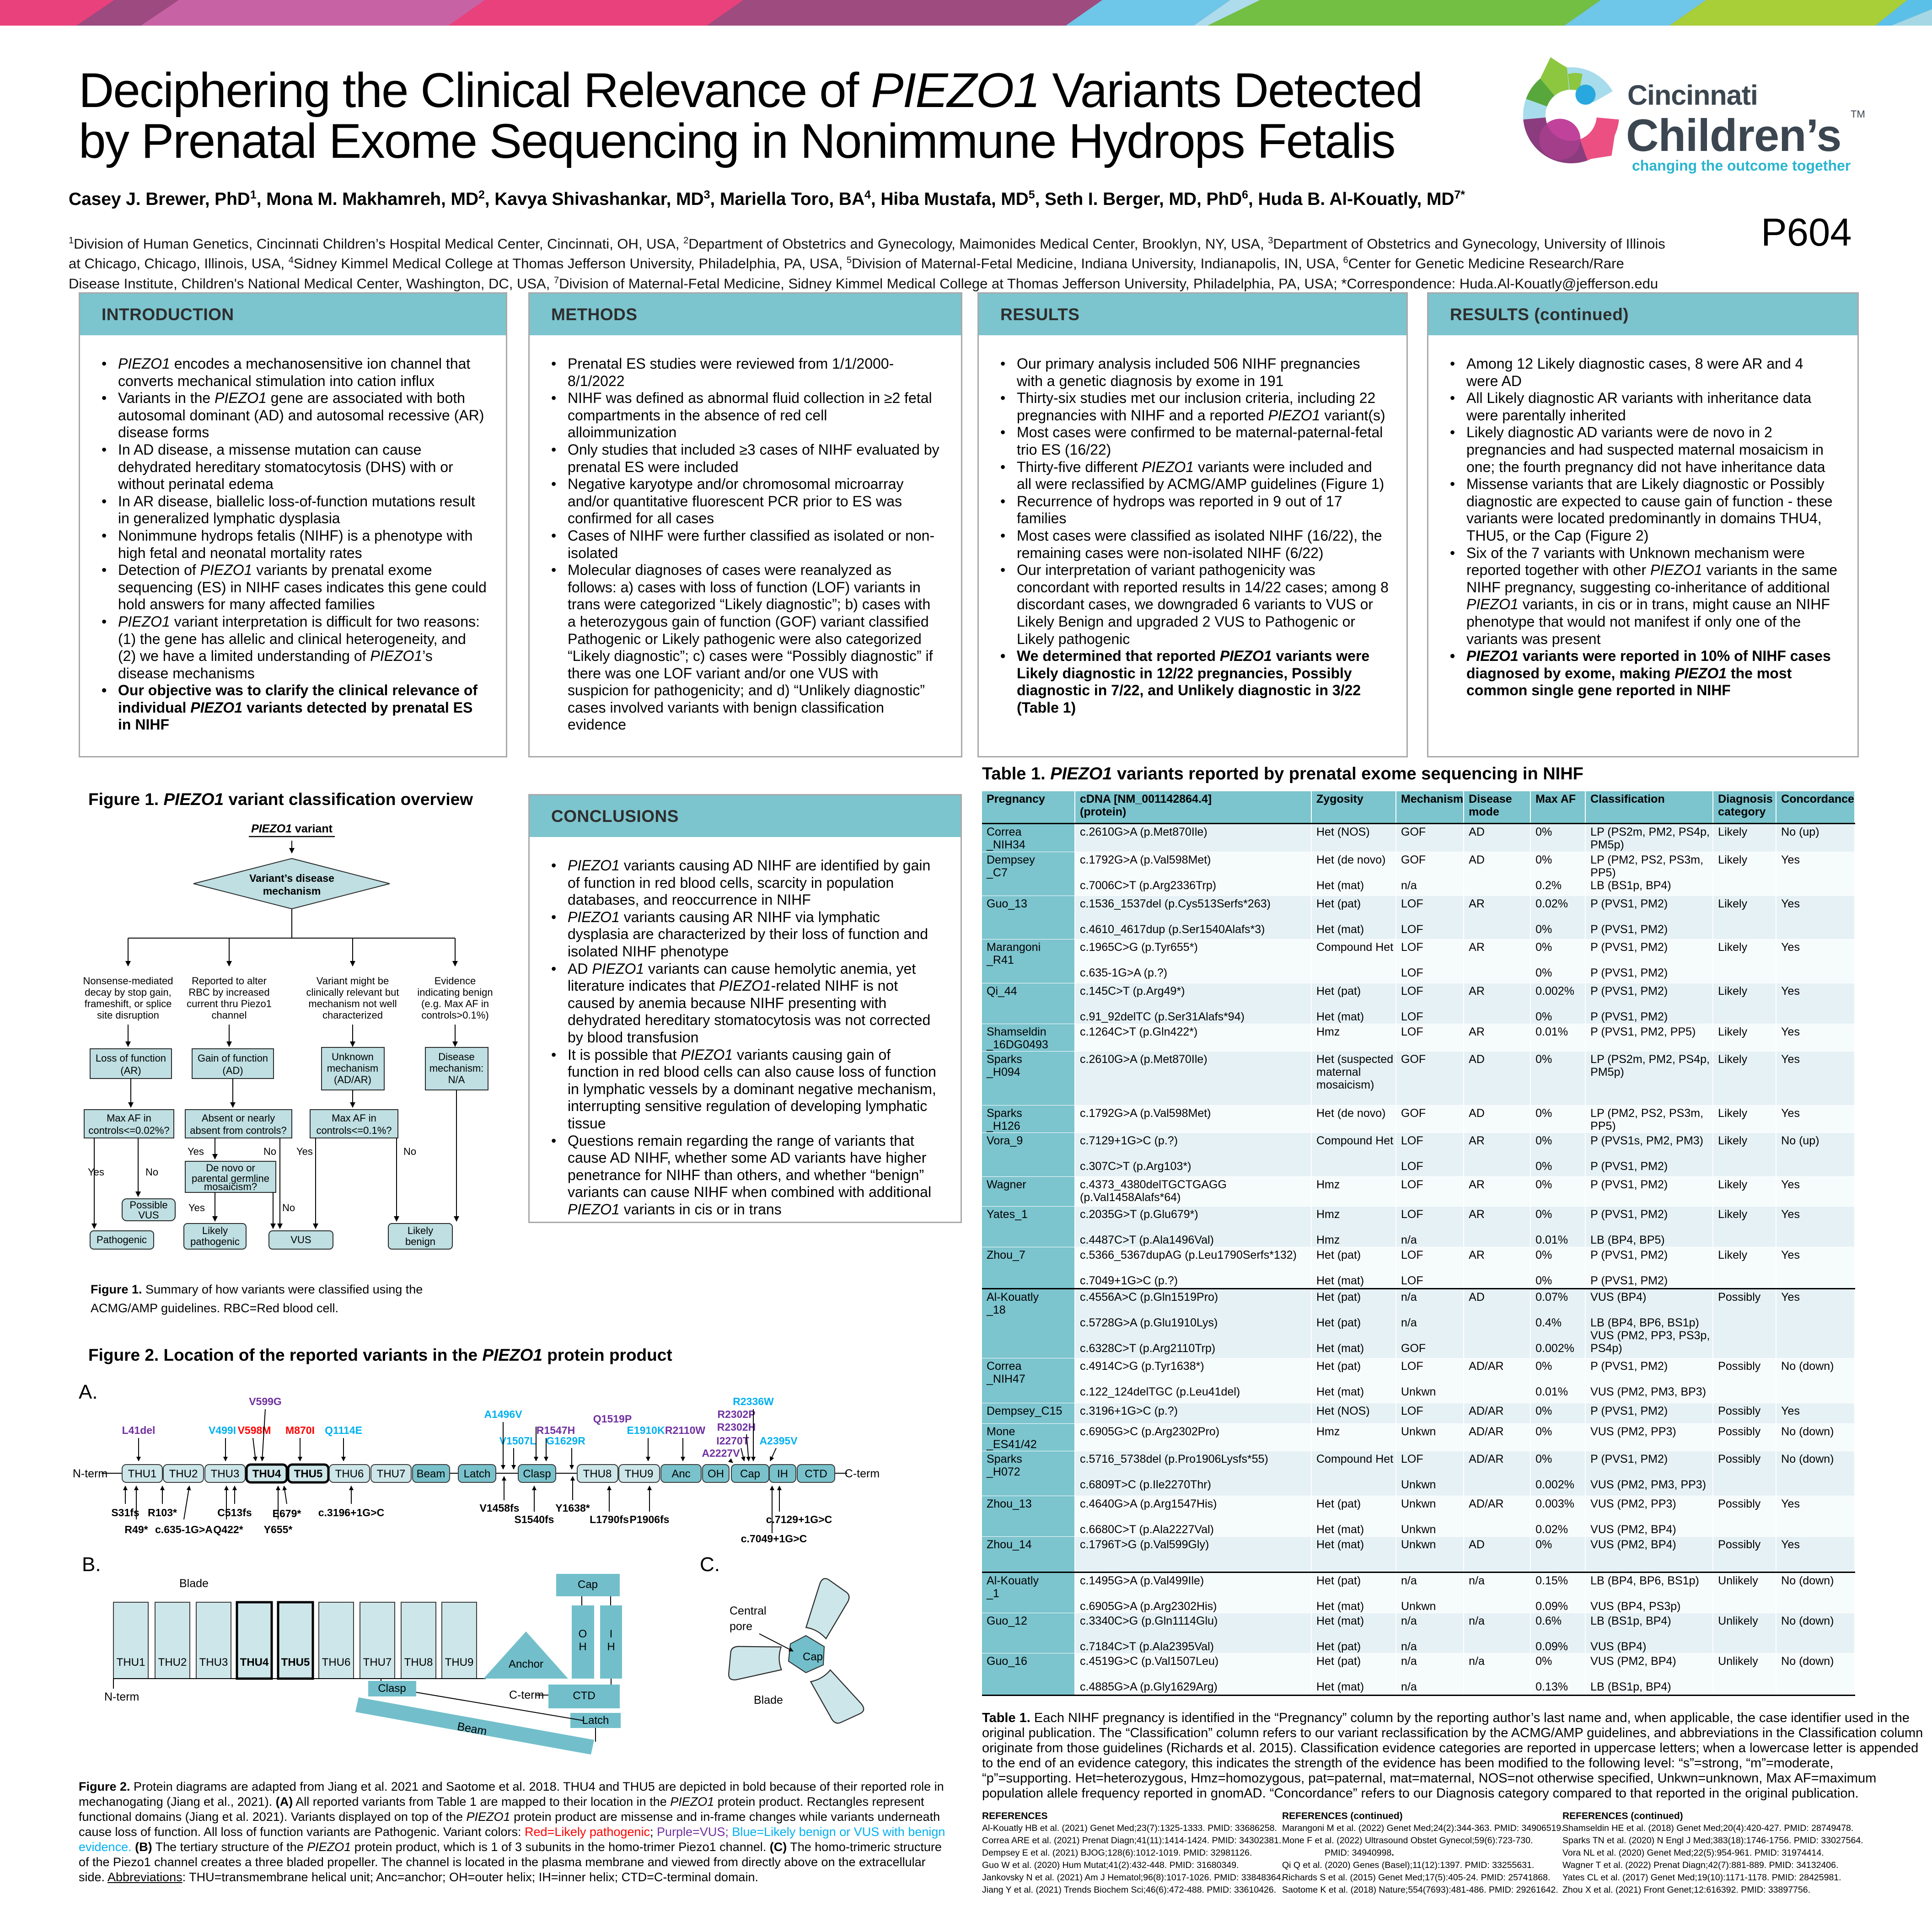  Describe the element at coordinates (582, 1647) in the screenshot. I see `svg-text: H` at that location.